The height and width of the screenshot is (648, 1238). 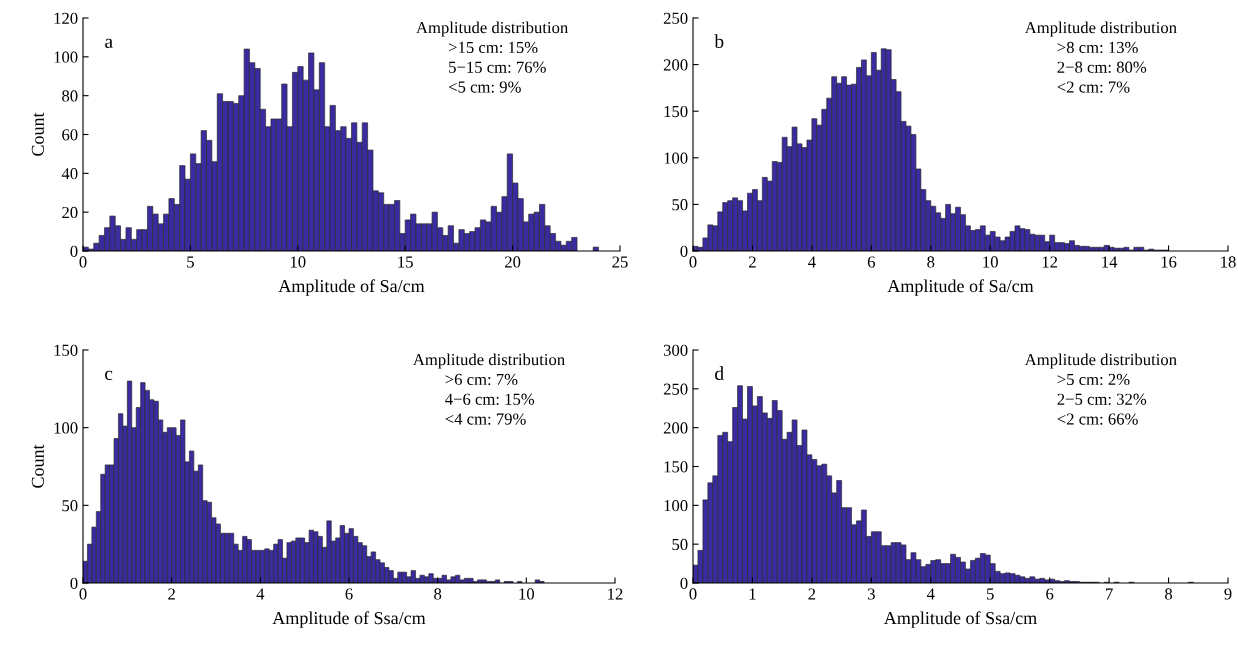 I want to click on x-tick-label: 9, so click(x=1228, y=594).